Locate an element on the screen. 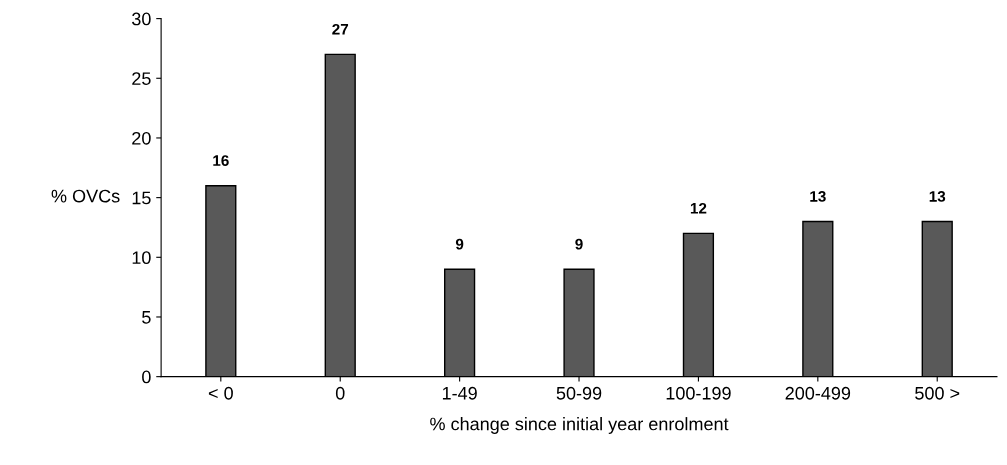  x-tick-label: < 0 is located at coordinates (220, 393).